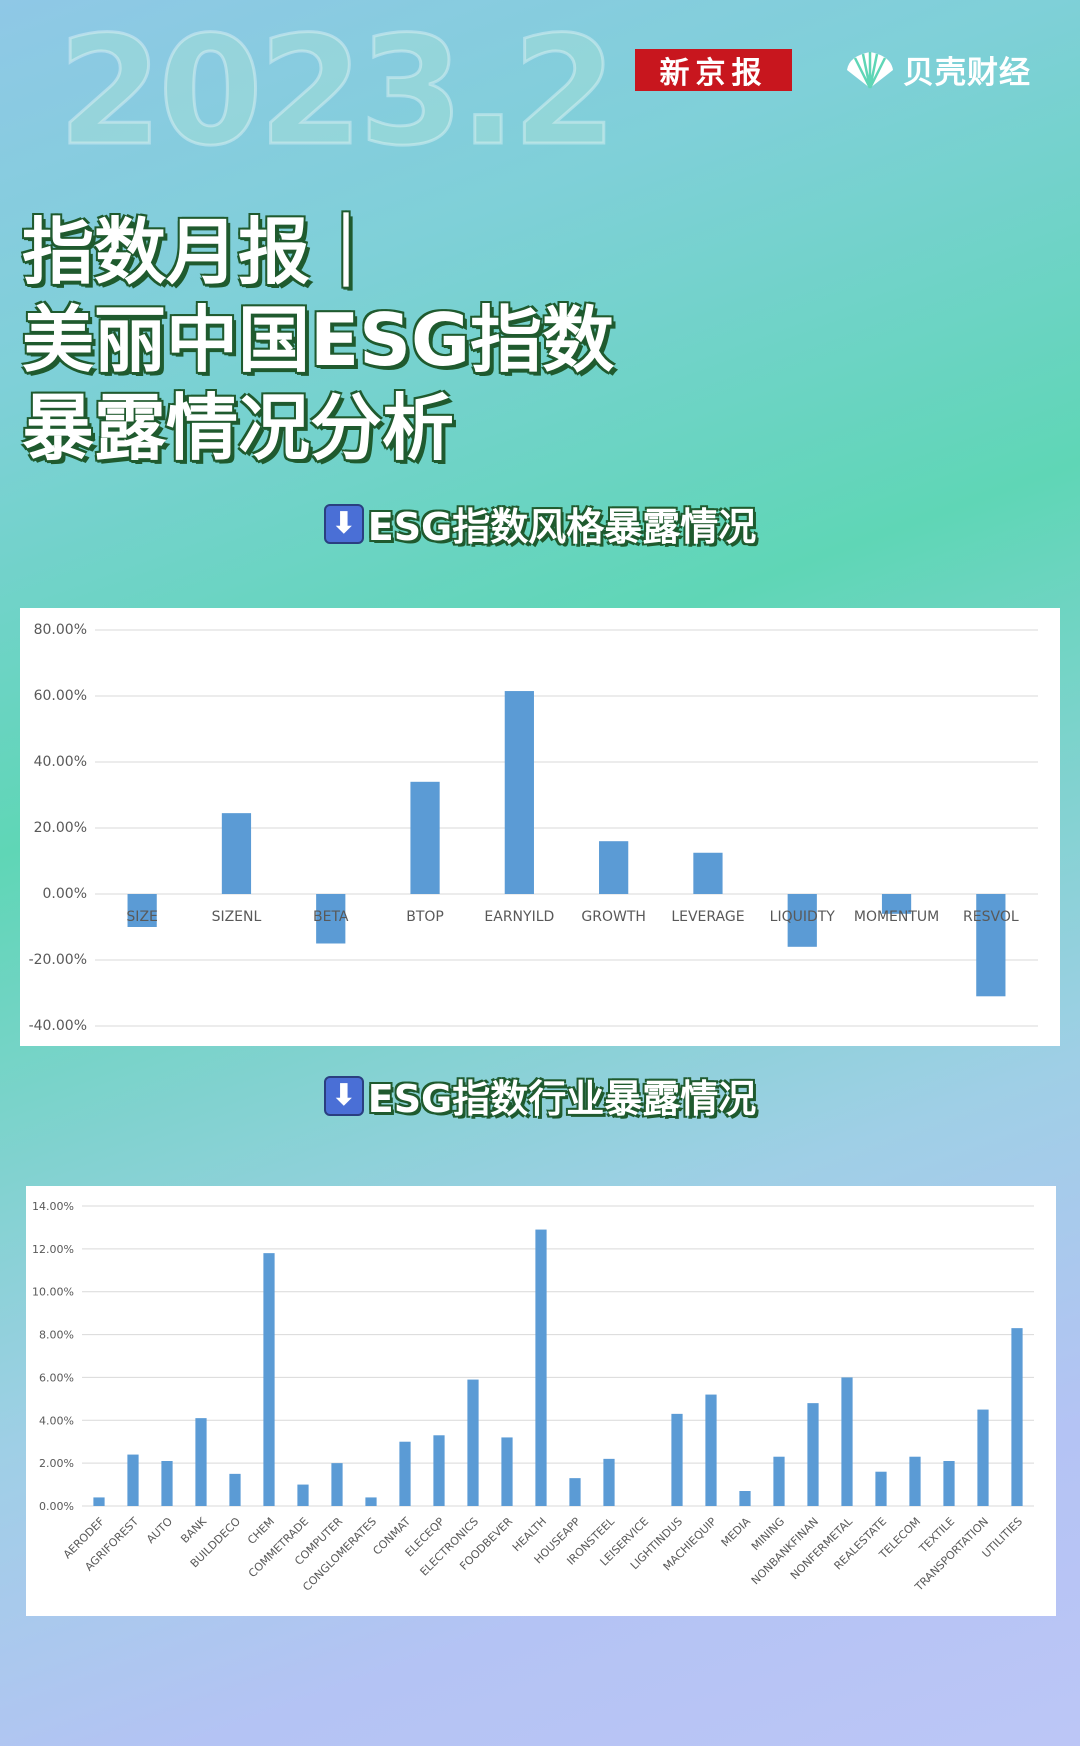 The height and width of the screenshot is (1746, 1080). I want to click on x-tick-label: BETA, so click(331, 917).